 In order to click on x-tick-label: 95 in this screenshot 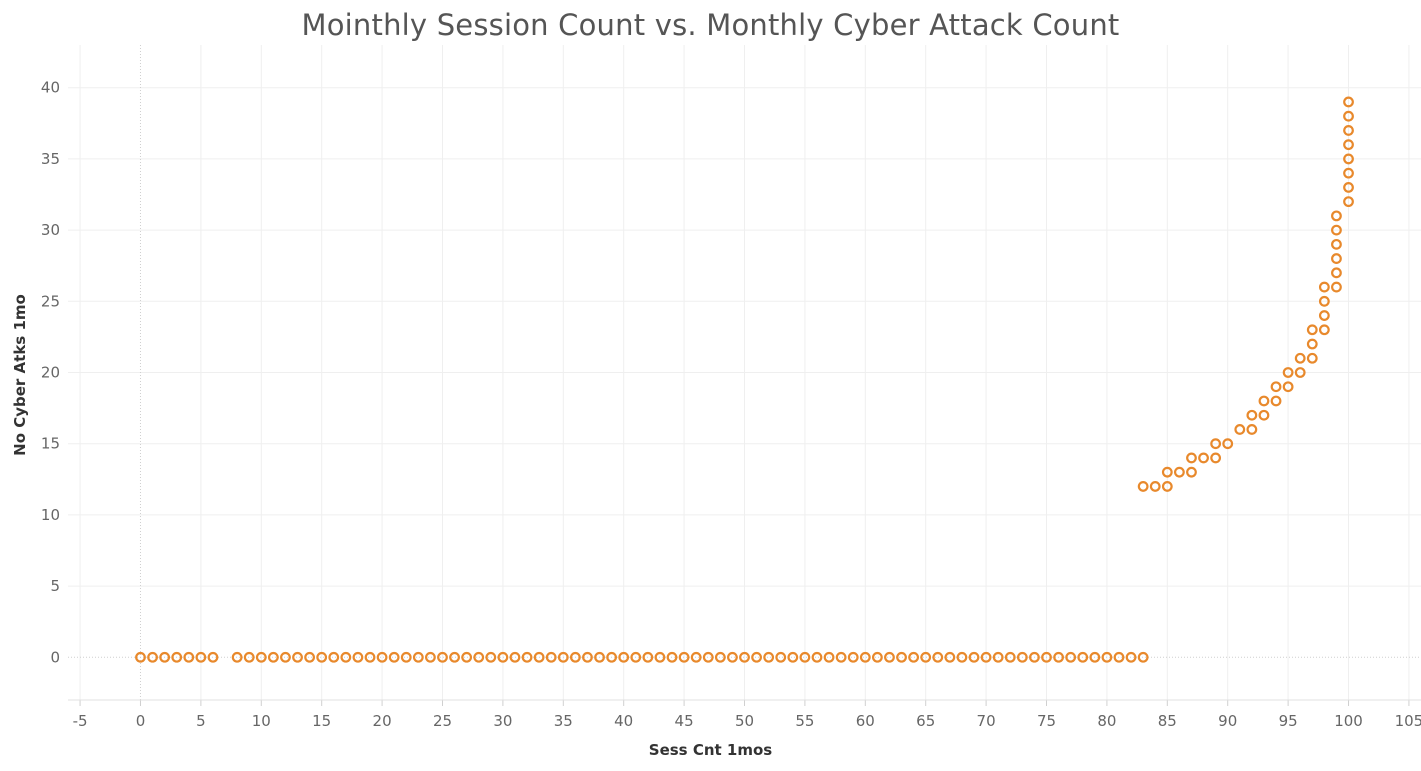, I will do `click(1288, 721)`.